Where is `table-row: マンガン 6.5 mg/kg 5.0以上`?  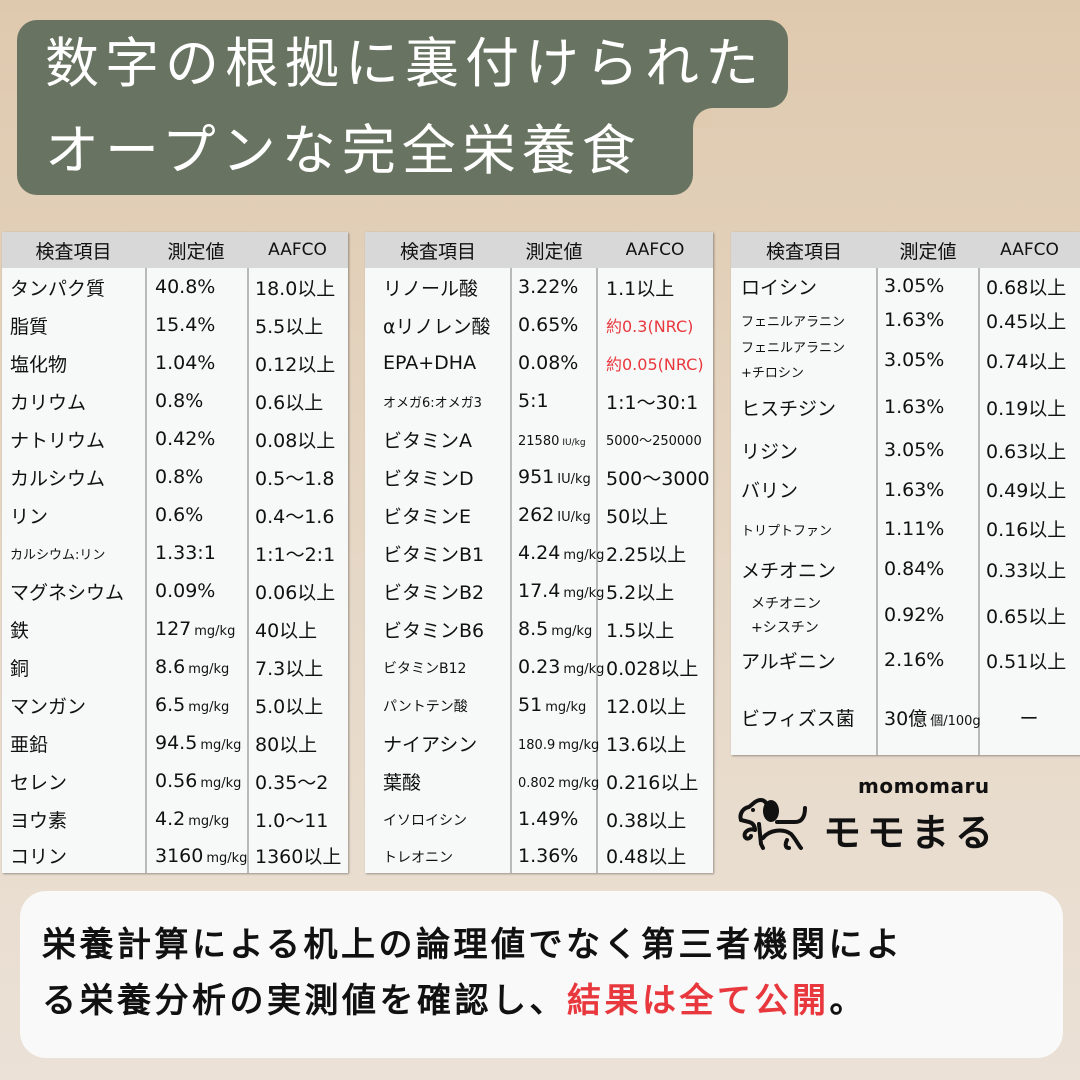 table-row: マンガン 6.5 mg/kg 5.0以上 is located at coordinates (175, 705).